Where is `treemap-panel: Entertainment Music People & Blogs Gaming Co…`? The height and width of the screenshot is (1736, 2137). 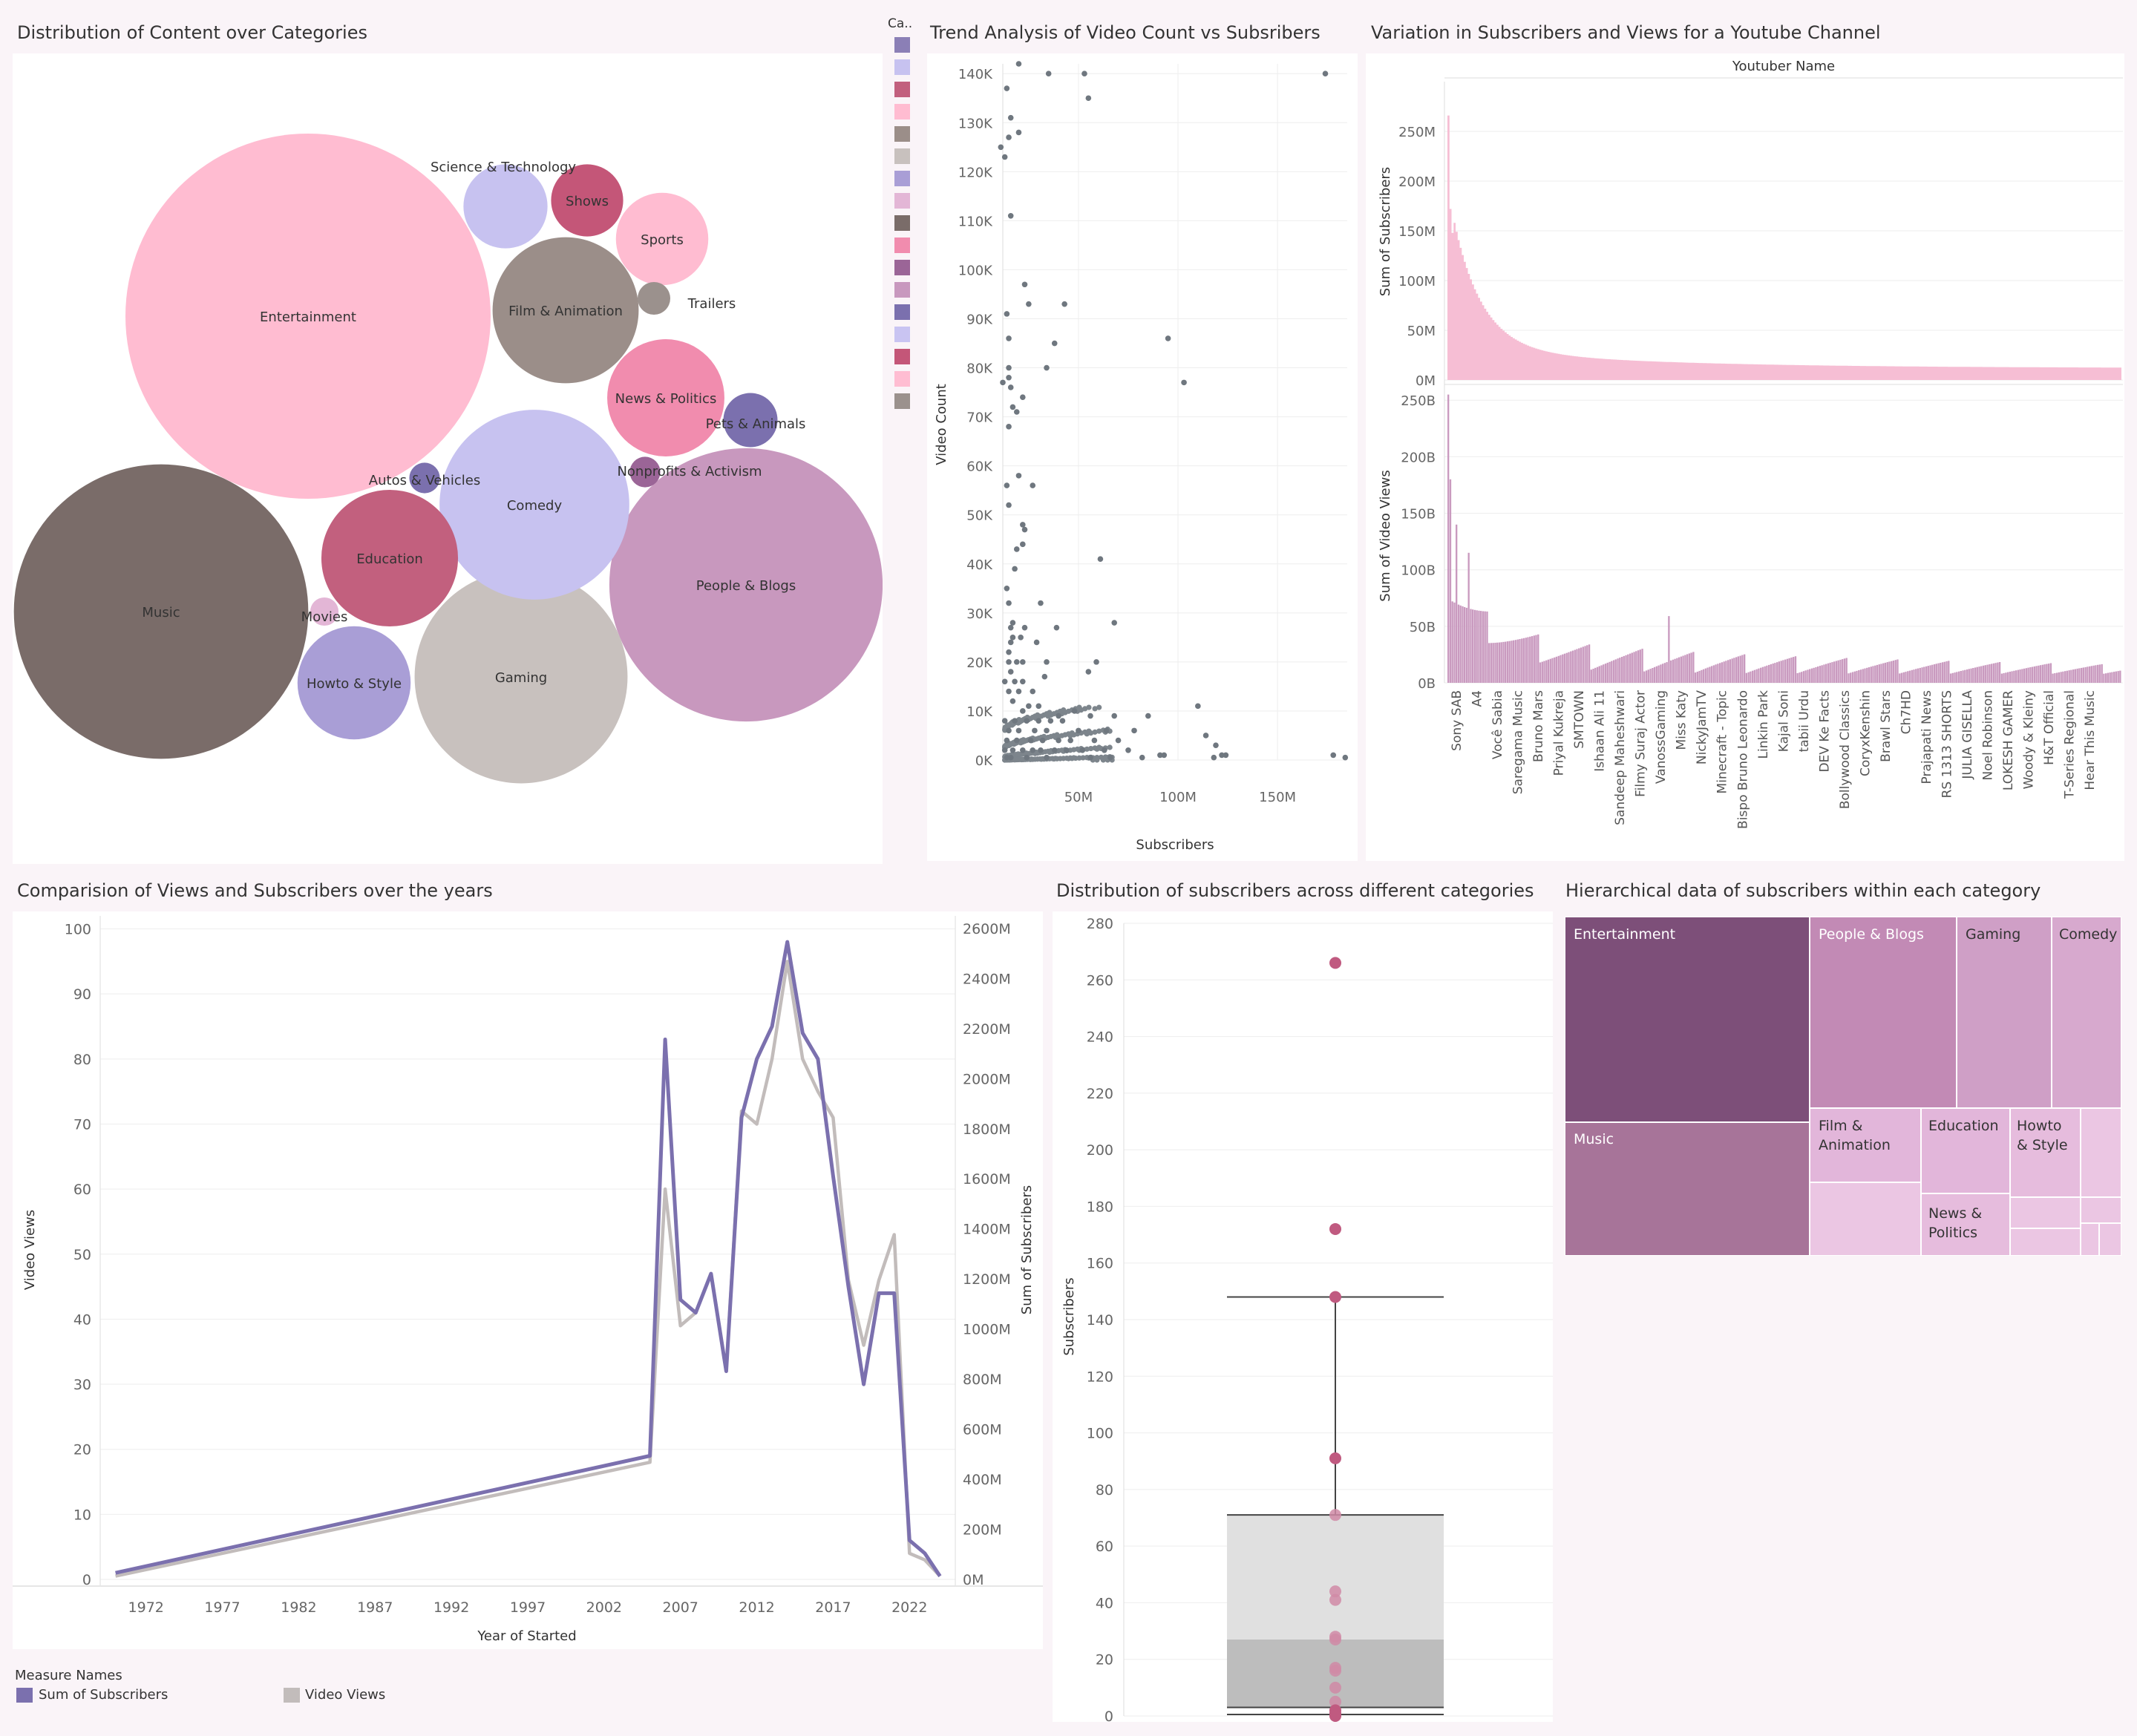
treemap-panel: Entertainment Music People & Blogs Gaming Co… is located at coordinates (1843, 1086).